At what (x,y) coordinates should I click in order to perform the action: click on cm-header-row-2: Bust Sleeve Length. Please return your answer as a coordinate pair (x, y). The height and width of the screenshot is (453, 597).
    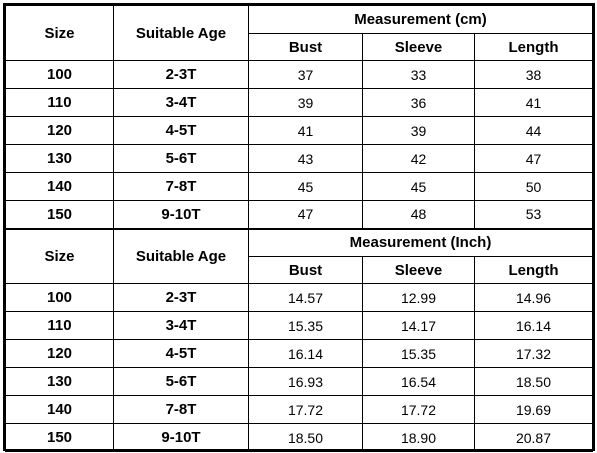
    Looking at the image, I should click on (299, 47).